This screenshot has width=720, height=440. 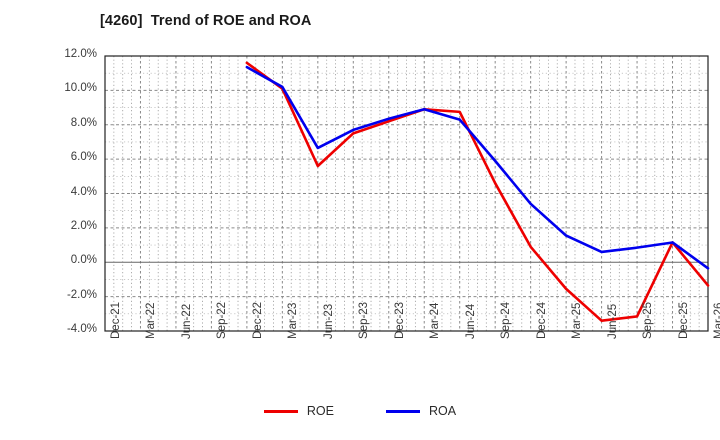 What do you see at coordinates (360, 411) in the screenshot?
I see `chart-legend: ROE ROA` at bounding box center [360, 411].